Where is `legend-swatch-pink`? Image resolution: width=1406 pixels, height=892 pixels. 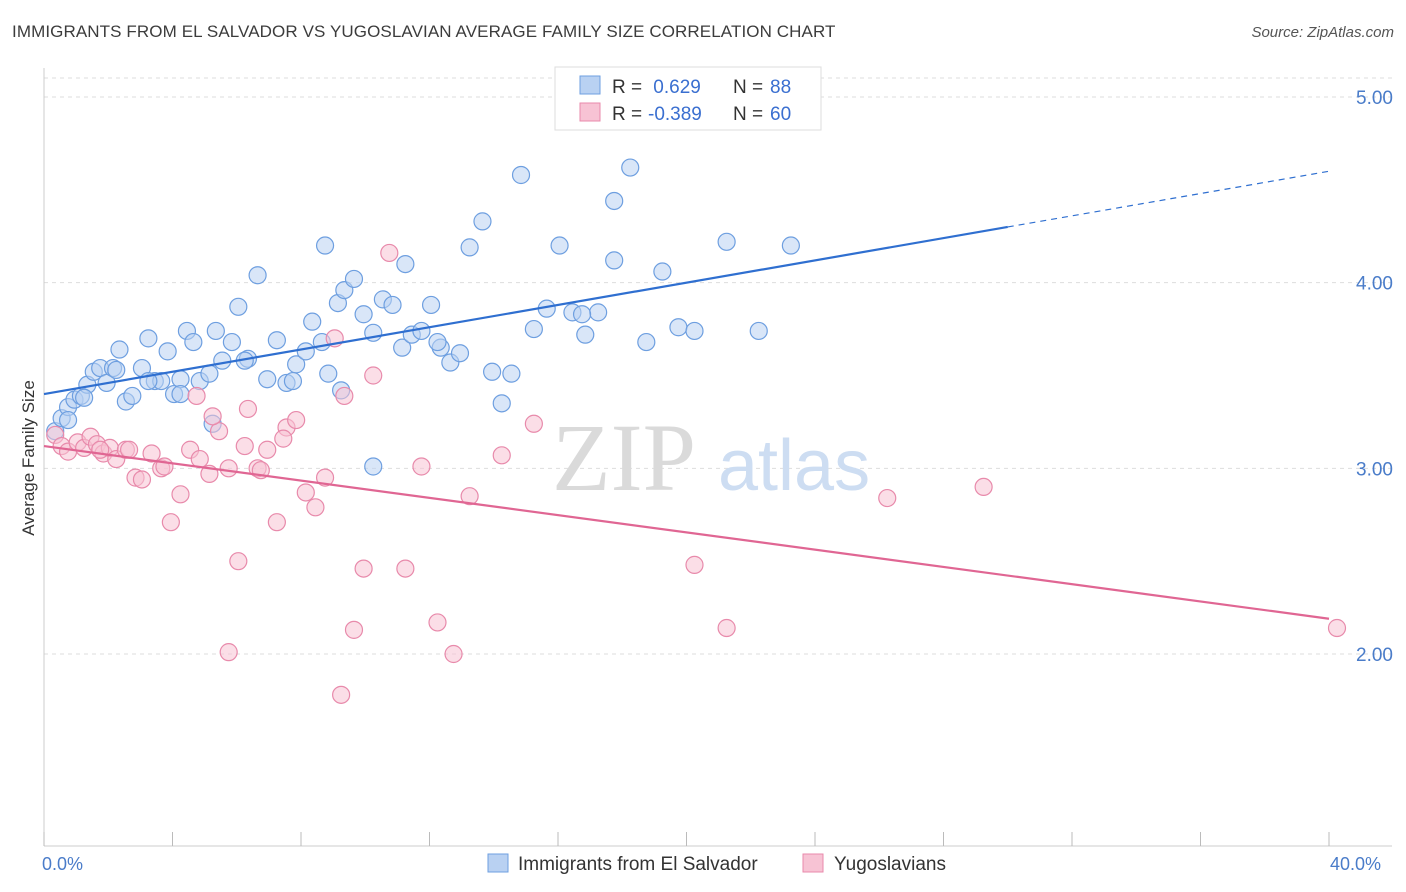 legend-swatch-pink is located at coordinates (590, 112).